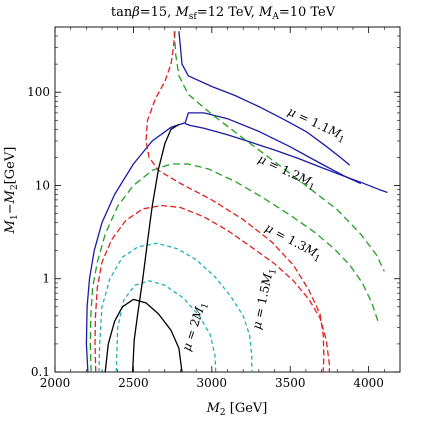 Image resolution: width=431 pixels, height=428 pixels. Describe the element at coordinates (287, 173) in the screenshot. I see `contour-label-2: μ = 1.2M1` at that location.